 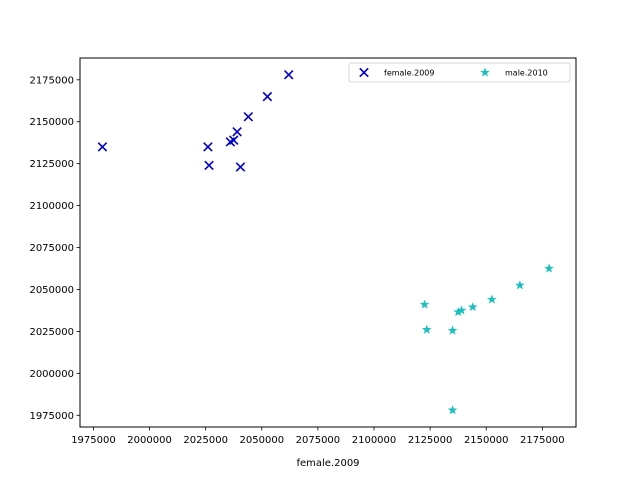 I want to click on legend: female.2009 male.2010, so click(x=459, y=72).